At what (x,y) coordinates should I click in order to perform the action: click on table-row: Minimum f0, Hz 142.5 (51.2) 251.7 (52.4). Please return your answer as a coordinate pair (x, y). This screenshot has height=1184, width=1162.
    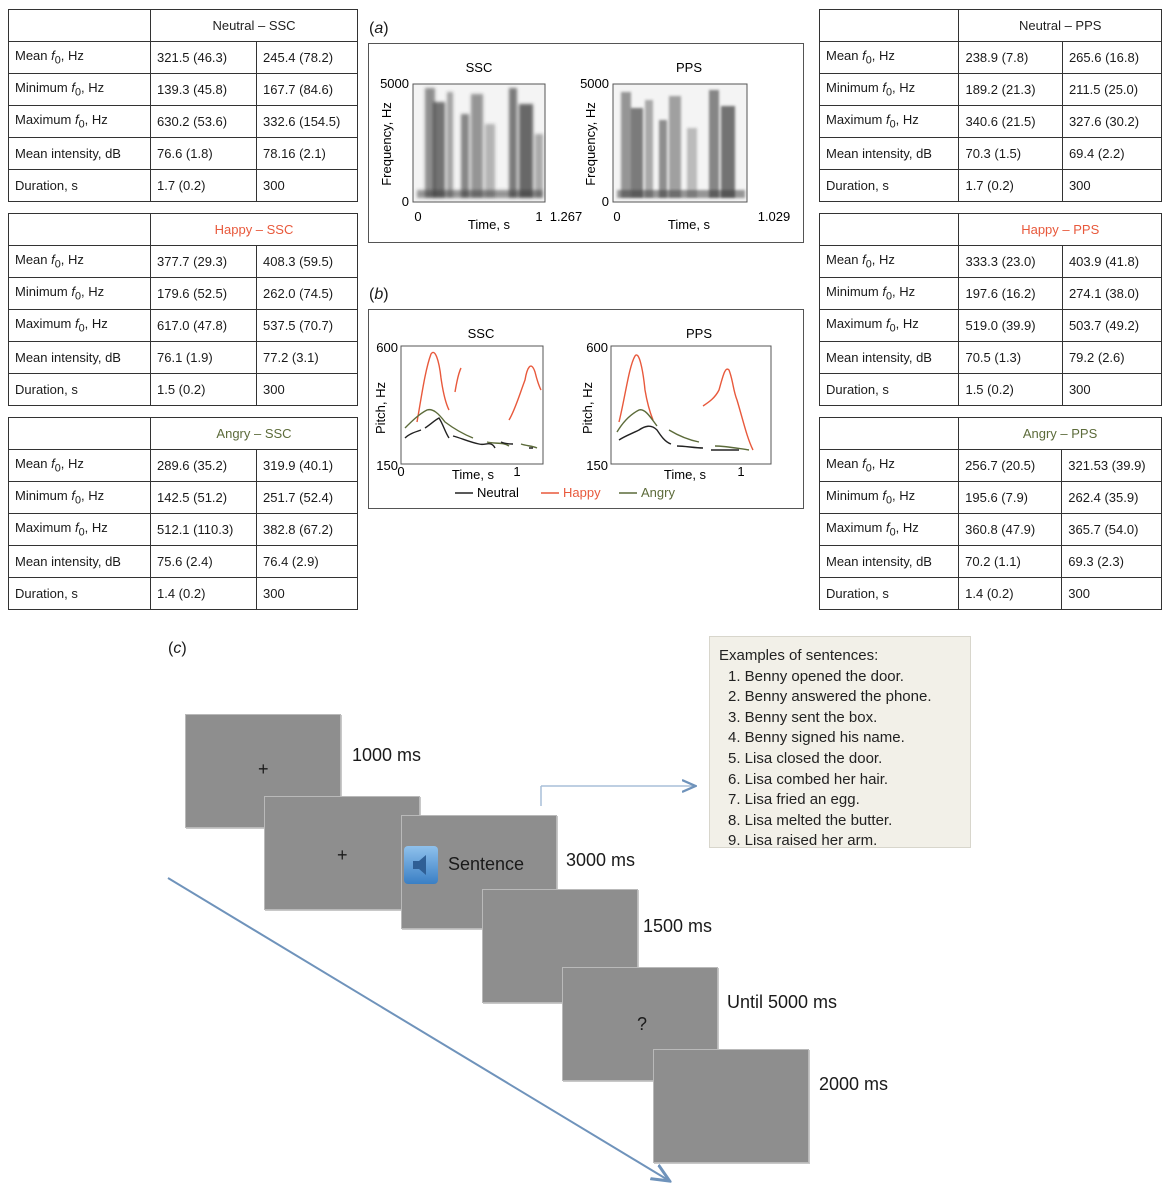
    Looking at the image, I should click on (183, 497).